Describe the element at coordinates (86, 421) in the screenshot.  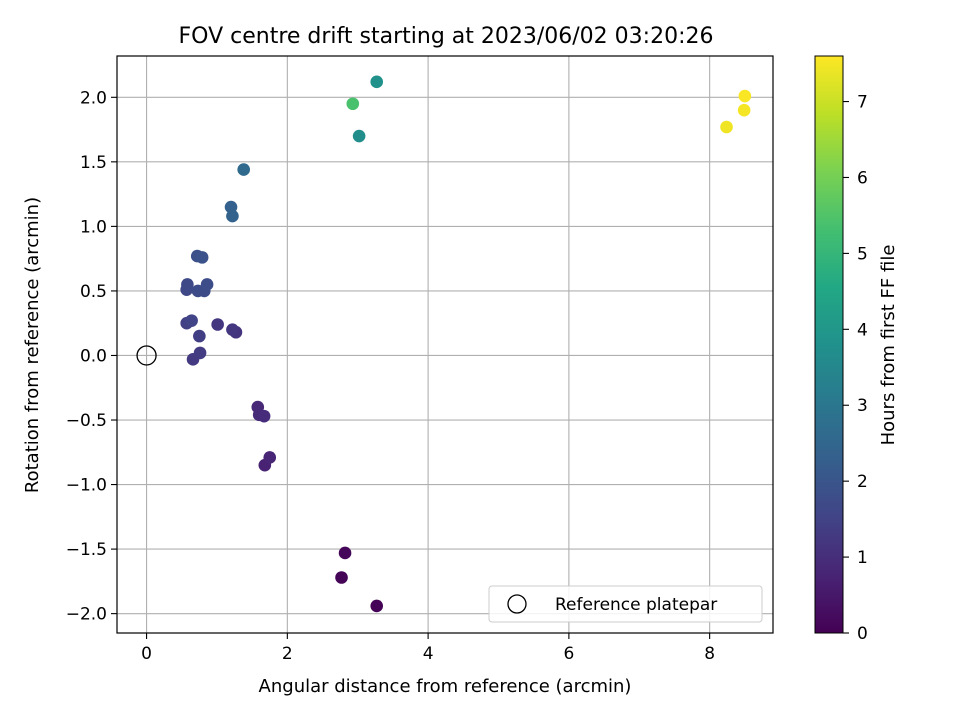
I see `y-tick-label: −0.5` at that location.